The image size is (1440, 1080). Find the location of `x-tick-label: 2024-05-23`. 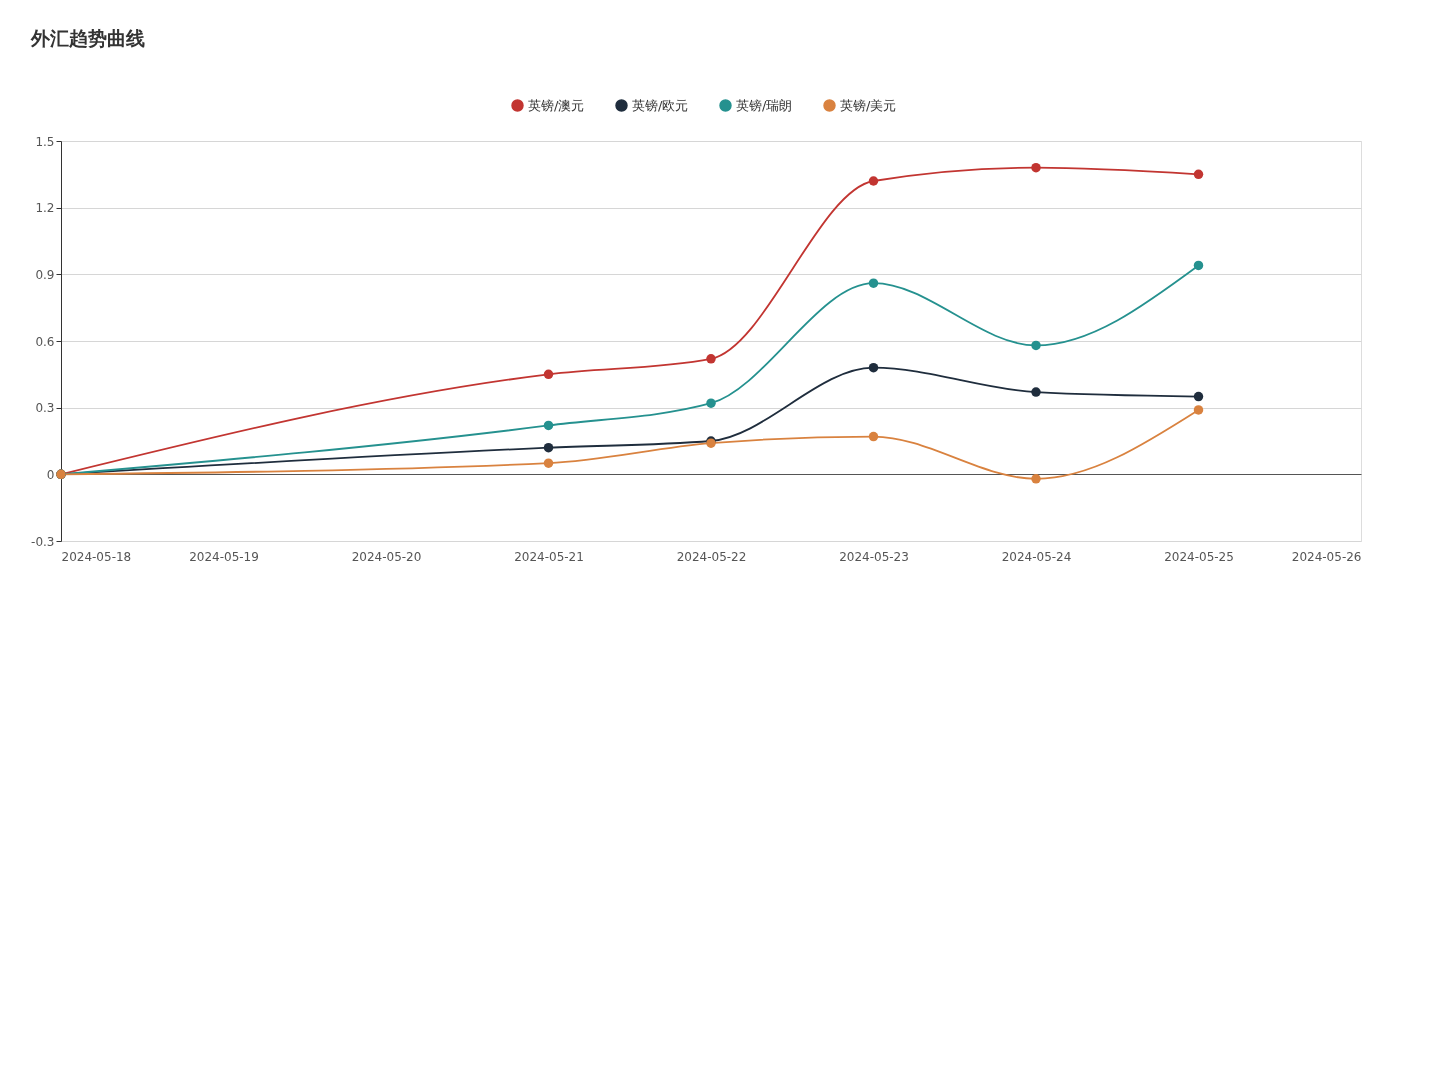

x-tick-label: 2024-05-23 is located at coordinates (874, 556).